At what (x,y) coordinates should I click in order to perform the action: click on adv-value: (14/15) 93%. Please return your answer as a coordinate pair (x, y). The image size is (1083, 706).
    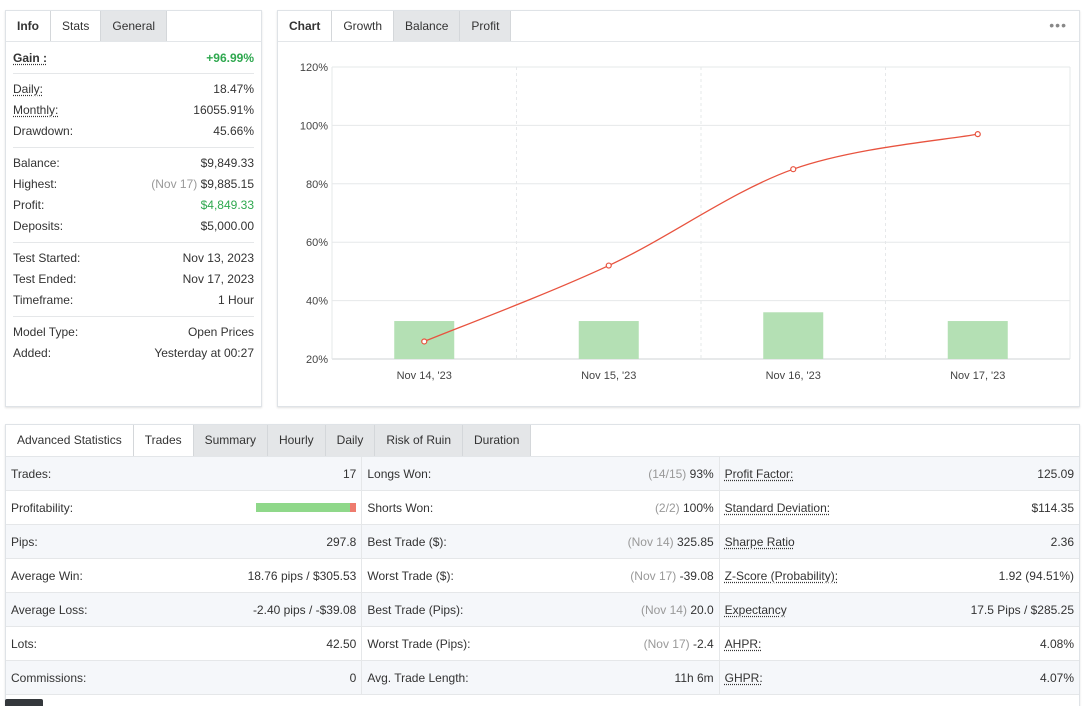
    Looking at the image, I should click on (680, 474).